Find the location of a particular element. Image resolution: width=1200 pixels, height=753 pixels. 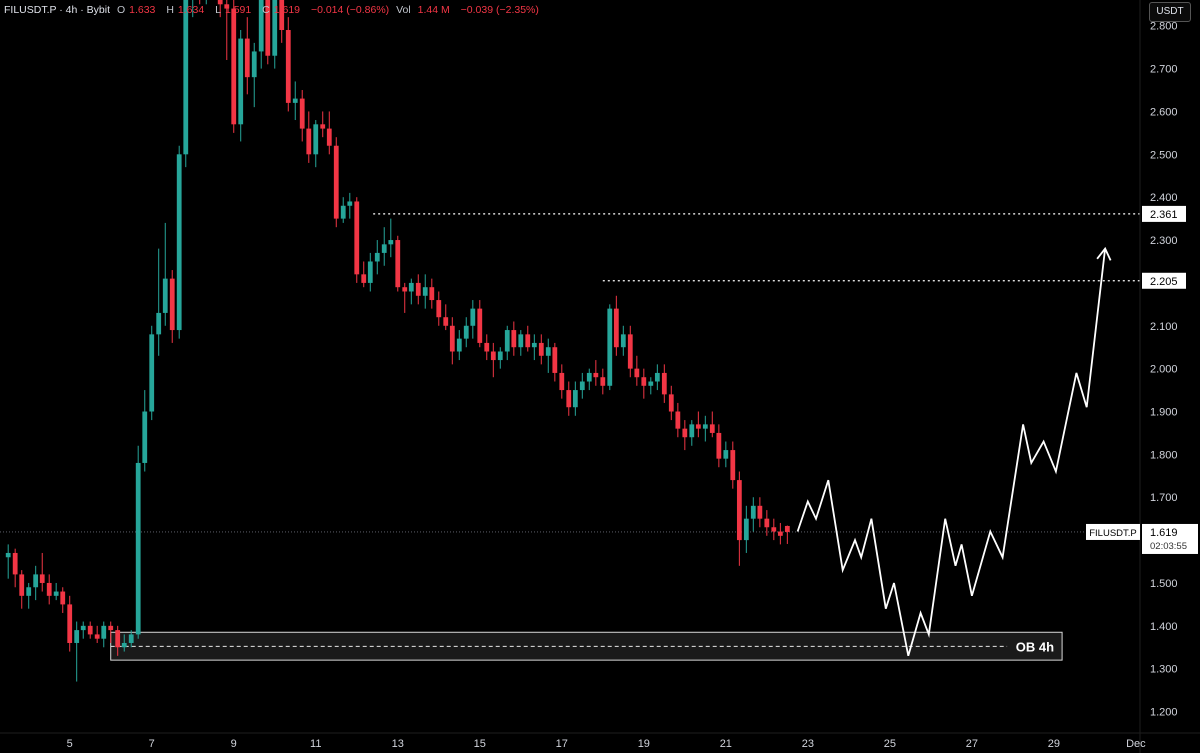

close-label: C is located at coordinates (266, 10).